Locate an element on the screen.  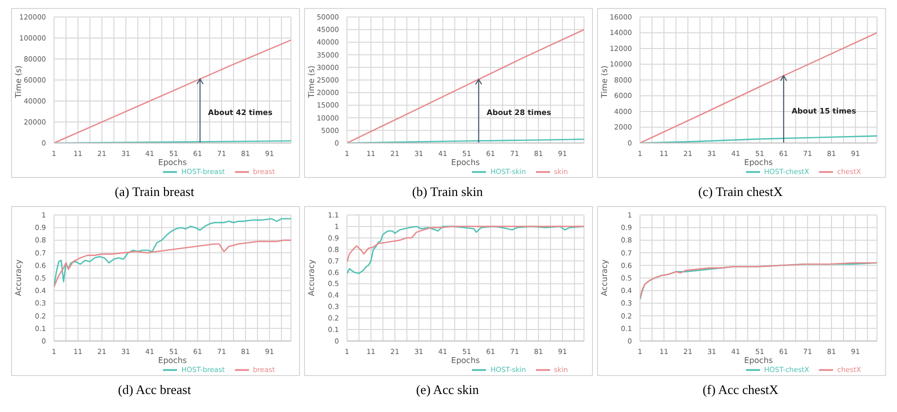
text: (a) Train breast is located at coordinates (155, 192).